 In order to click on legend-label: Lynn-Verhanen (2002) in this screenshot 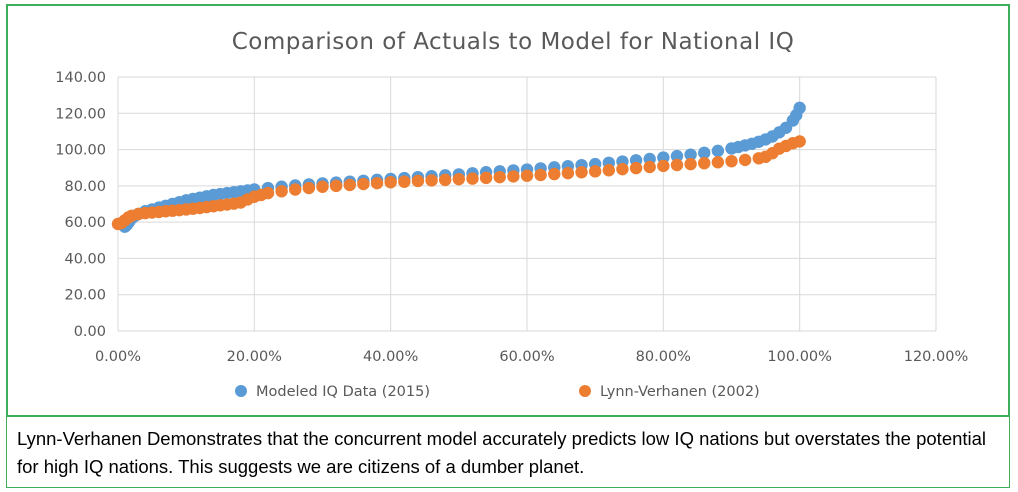, I will do `click(680, 392)`.